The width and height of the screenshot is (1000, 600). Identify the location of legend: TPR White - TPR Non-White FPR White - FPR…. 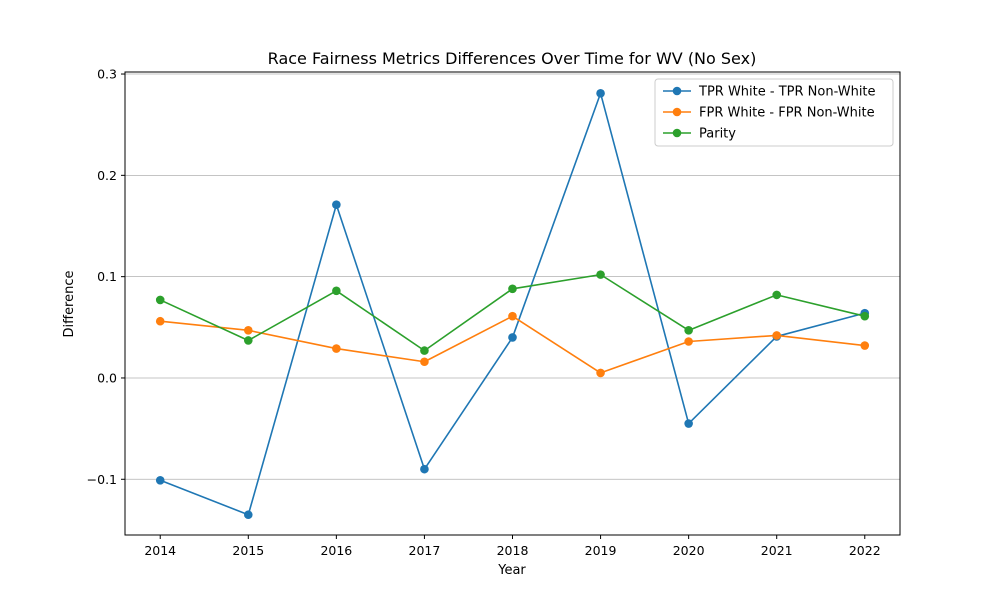
(774, 112).